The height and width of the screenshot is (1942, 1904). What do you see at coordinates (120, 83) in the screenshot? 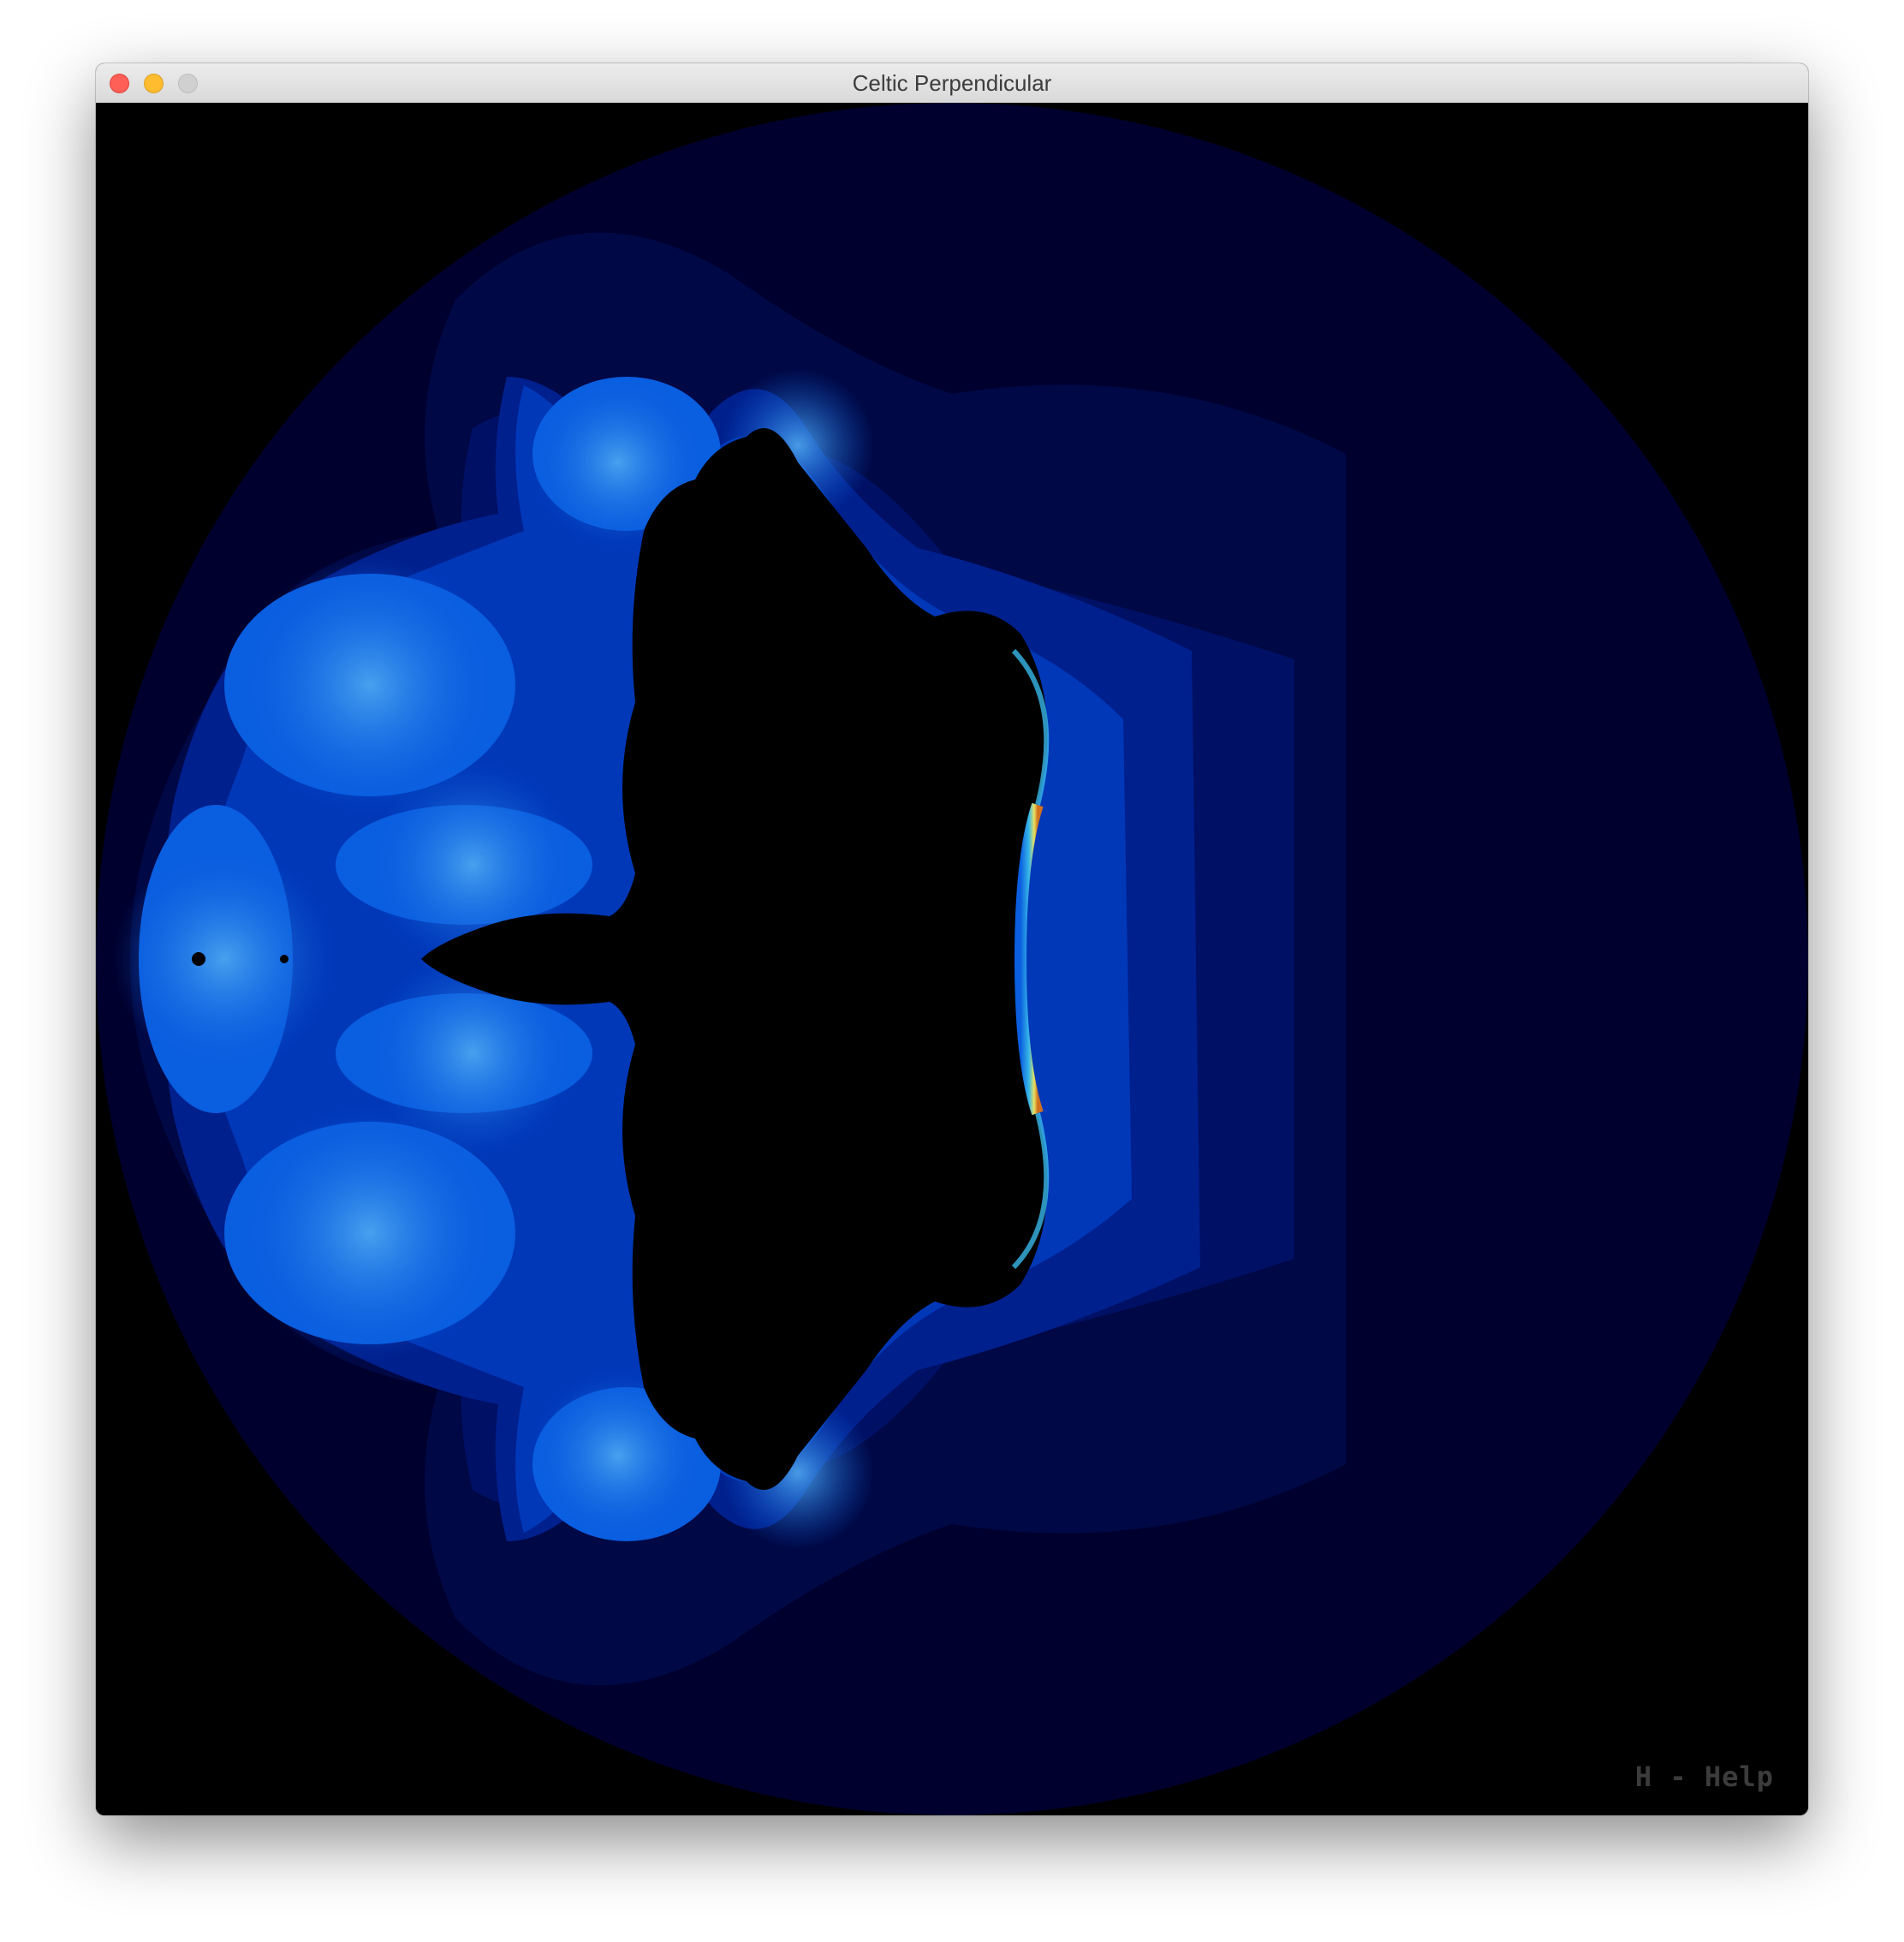
I see `close-button` at bounding box center [120, 83].